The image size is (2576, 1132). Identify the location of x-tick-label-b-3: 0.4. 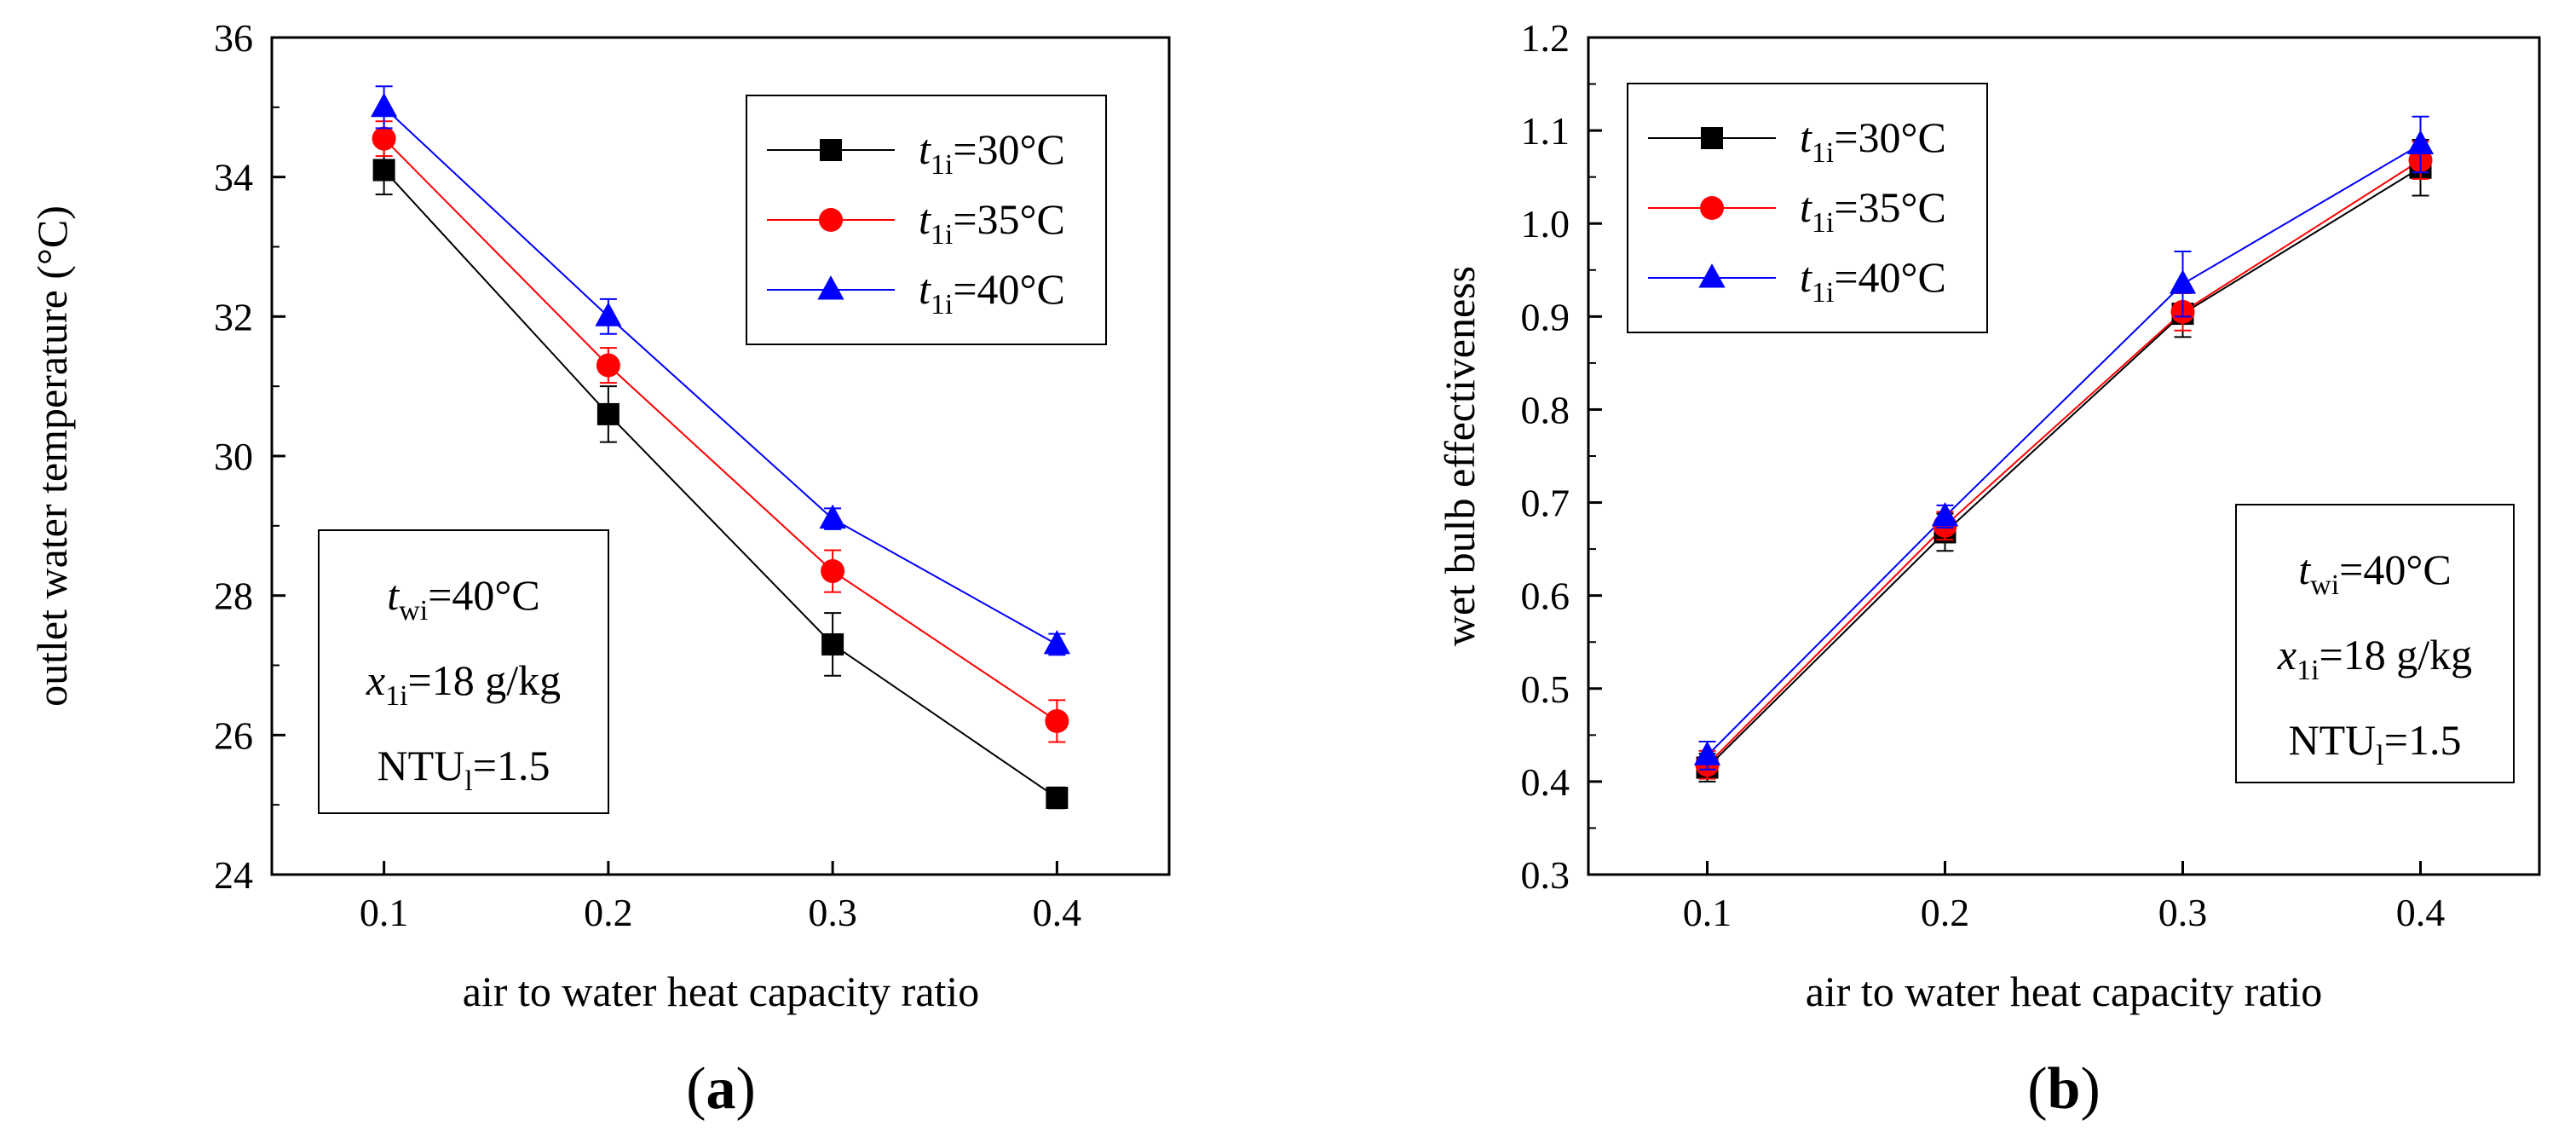
(2421, 912).